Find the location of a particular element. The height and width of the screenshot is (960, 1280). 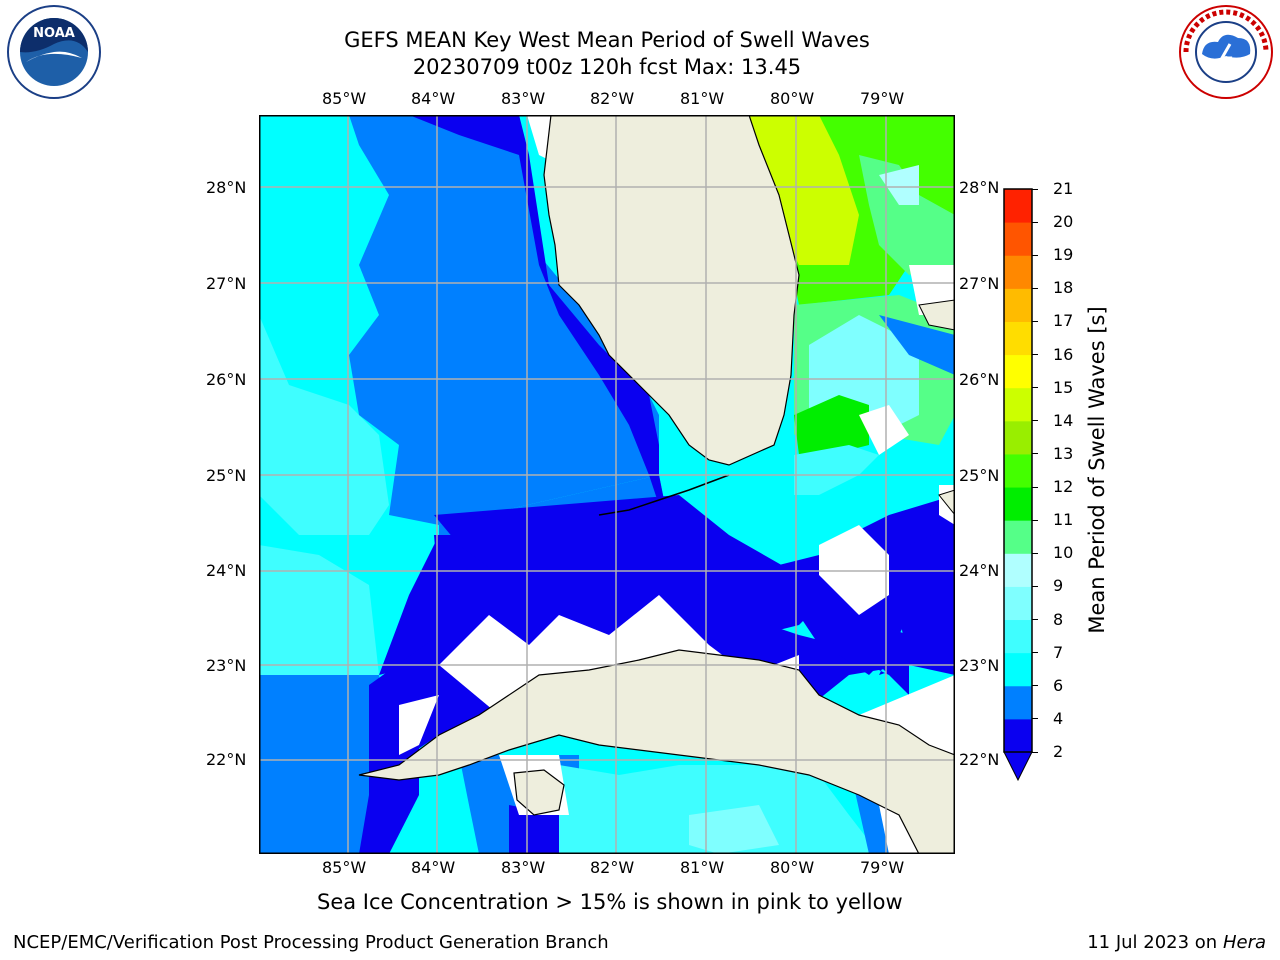

lat-label-right: 28°N is located at coordinates (979, 187).